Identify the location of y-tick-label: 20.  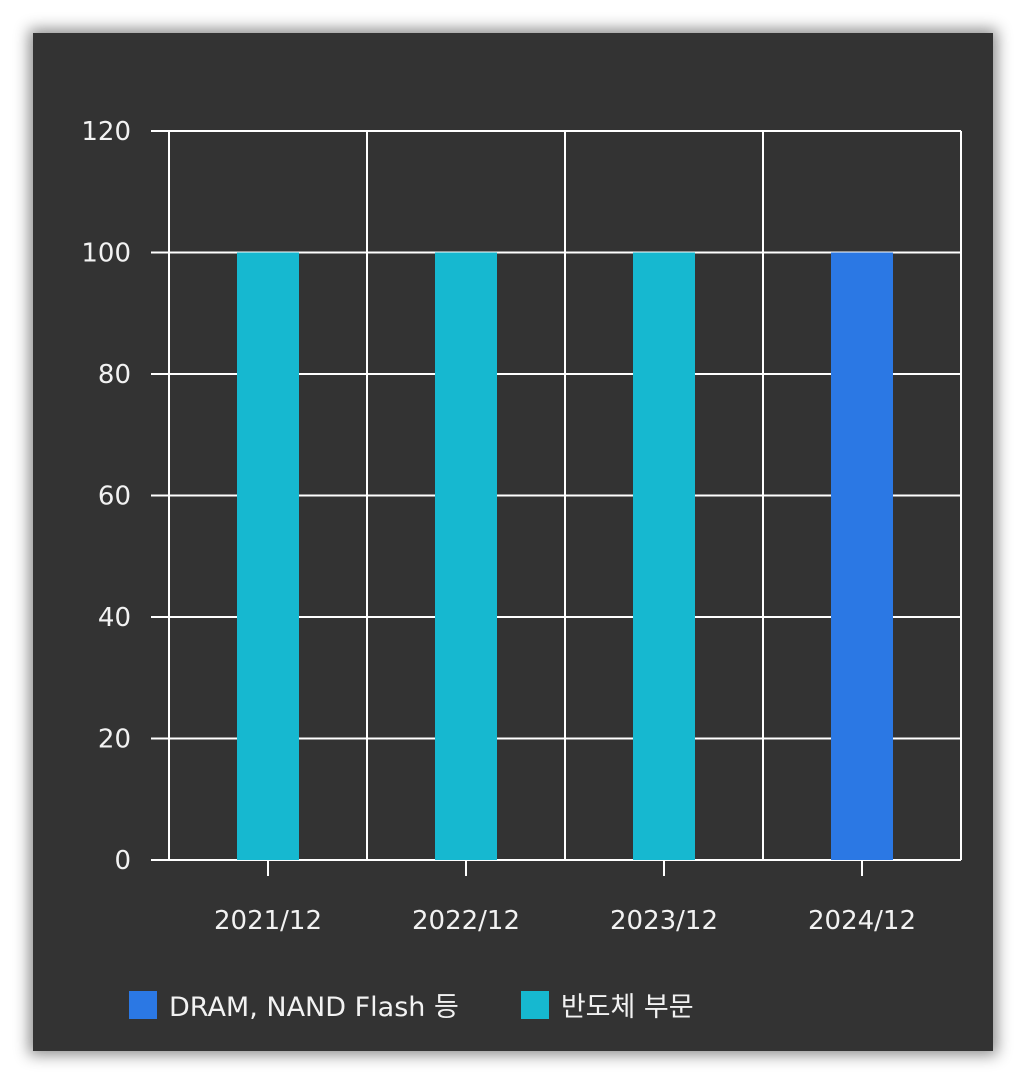
(114, 740).